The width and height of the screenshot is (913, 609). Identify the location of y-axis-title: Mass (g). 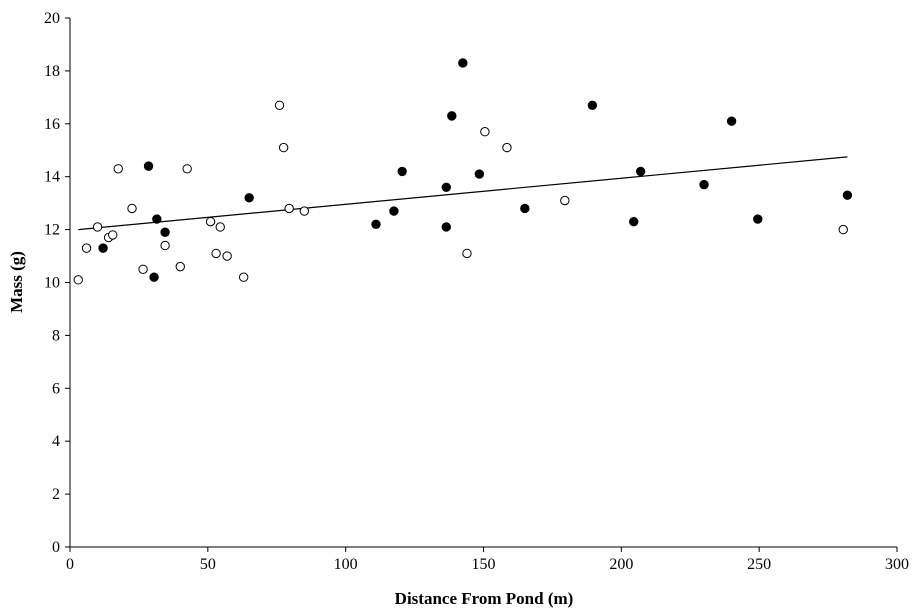
(16, 282).